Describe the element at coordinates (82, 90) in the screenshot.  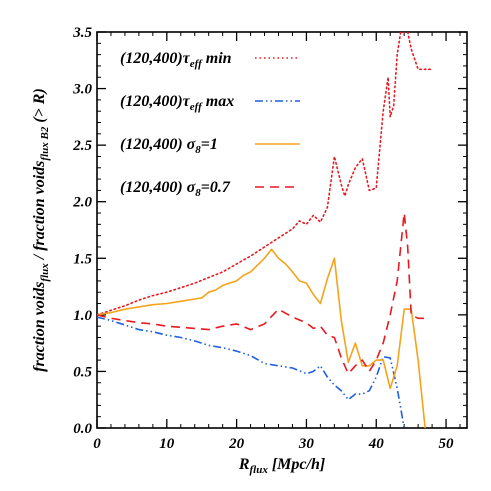
I see `y-tick-label: 3.0` at that location.